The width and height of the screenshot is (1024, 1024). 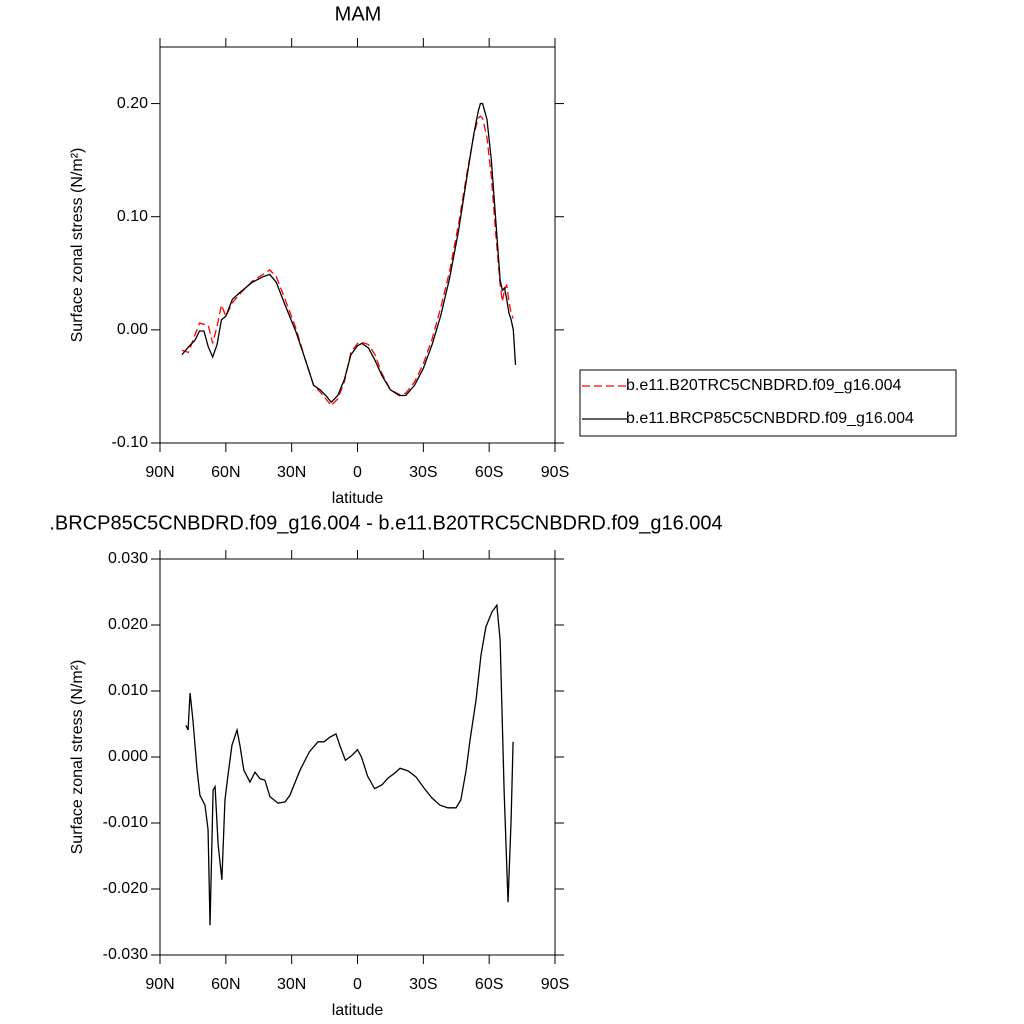 I want to click on y-tick-label: 0.00, so click(x=132, y=329).